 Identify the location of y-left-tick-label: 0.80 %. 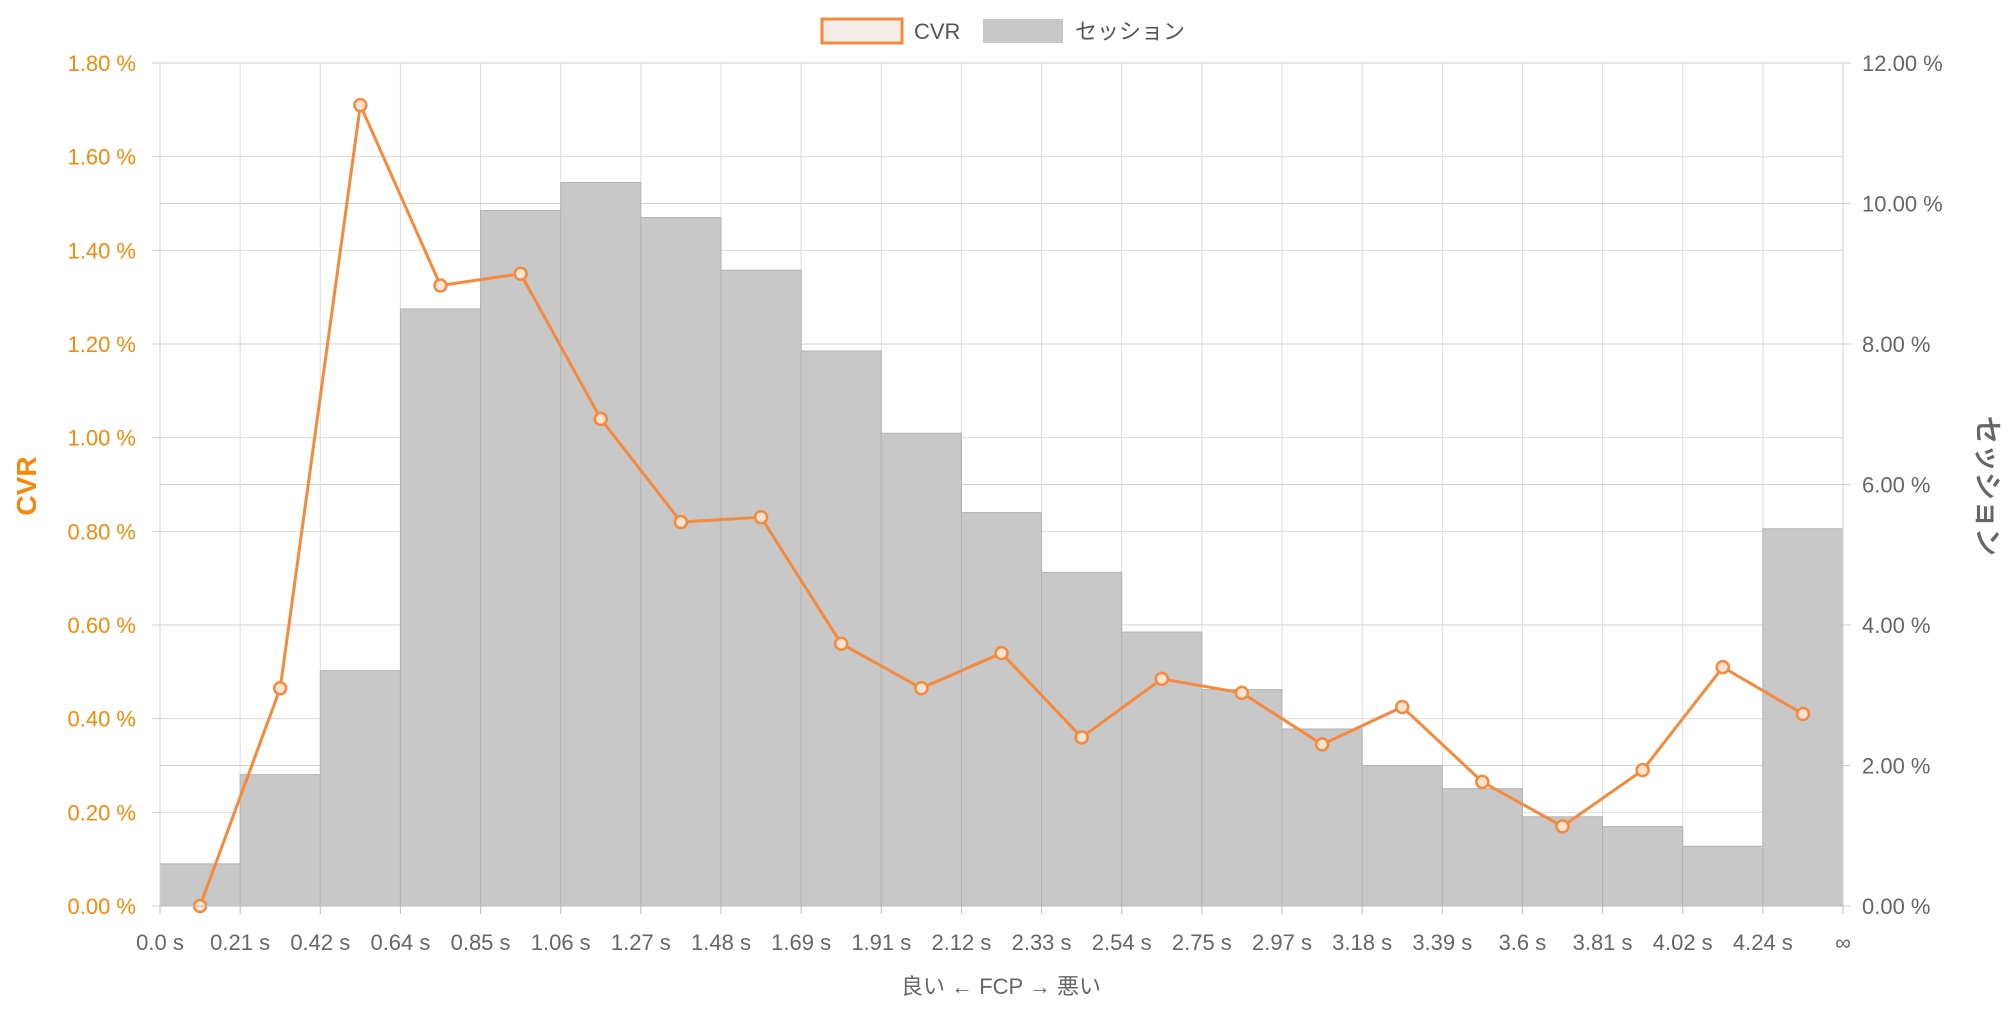
(102, 531).